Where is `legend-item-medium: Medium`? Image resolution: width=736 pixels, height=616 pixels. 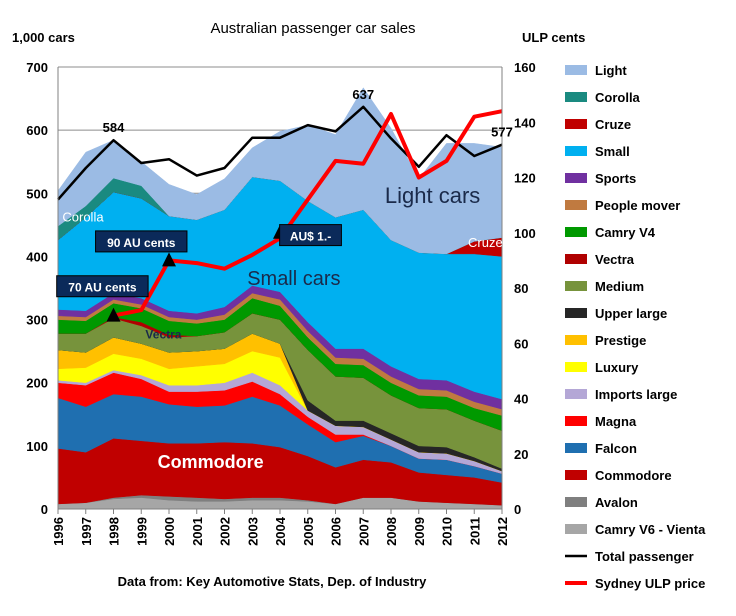
legend-item-medium: Medium is located at coordinates (604, 286).